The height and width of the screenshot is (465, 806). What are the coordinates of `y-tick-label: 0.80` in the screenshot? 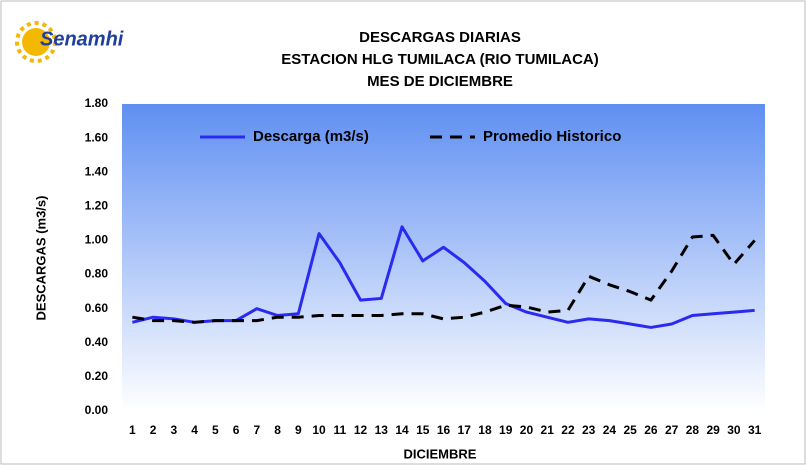 It's located at (97, 274).